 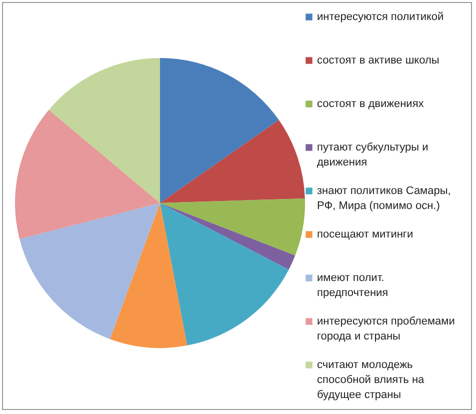 What do you see at coordinates (352, 285) in the screenshot?
I see `legend-label: имеют полит. предпочтения` at bounding box center [352, 285].